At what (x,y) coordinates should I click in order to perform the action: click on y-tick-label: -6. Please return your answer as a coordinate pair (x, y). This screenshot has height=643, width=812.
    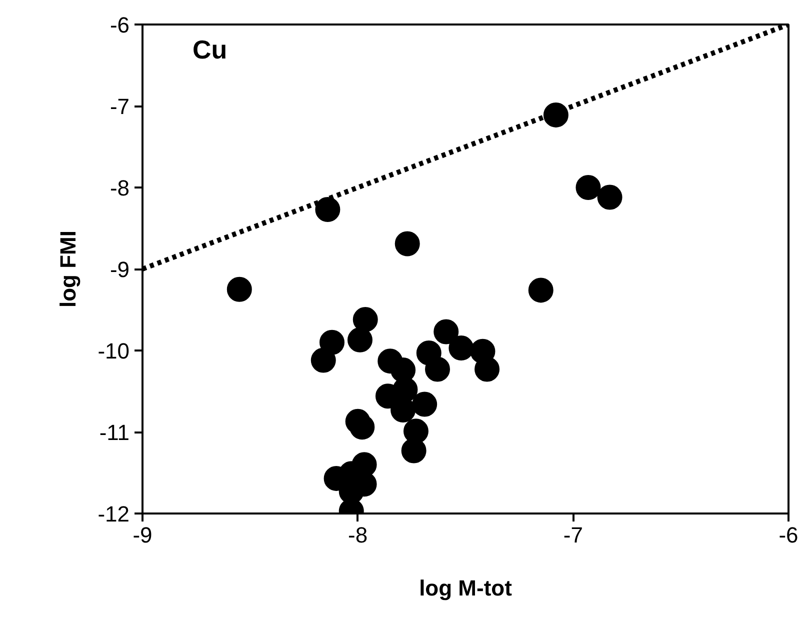
    Looking at the image, I should click on (120, 25).